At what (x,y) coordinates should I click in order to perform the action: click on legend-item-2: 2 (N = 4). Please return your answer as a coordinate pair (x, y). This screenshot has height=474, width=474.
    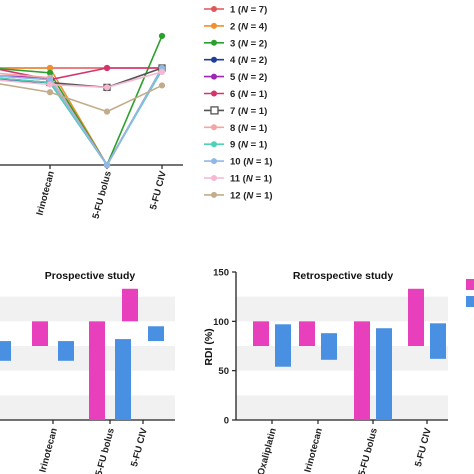
    Looking at the image, I should click on (235, 26).